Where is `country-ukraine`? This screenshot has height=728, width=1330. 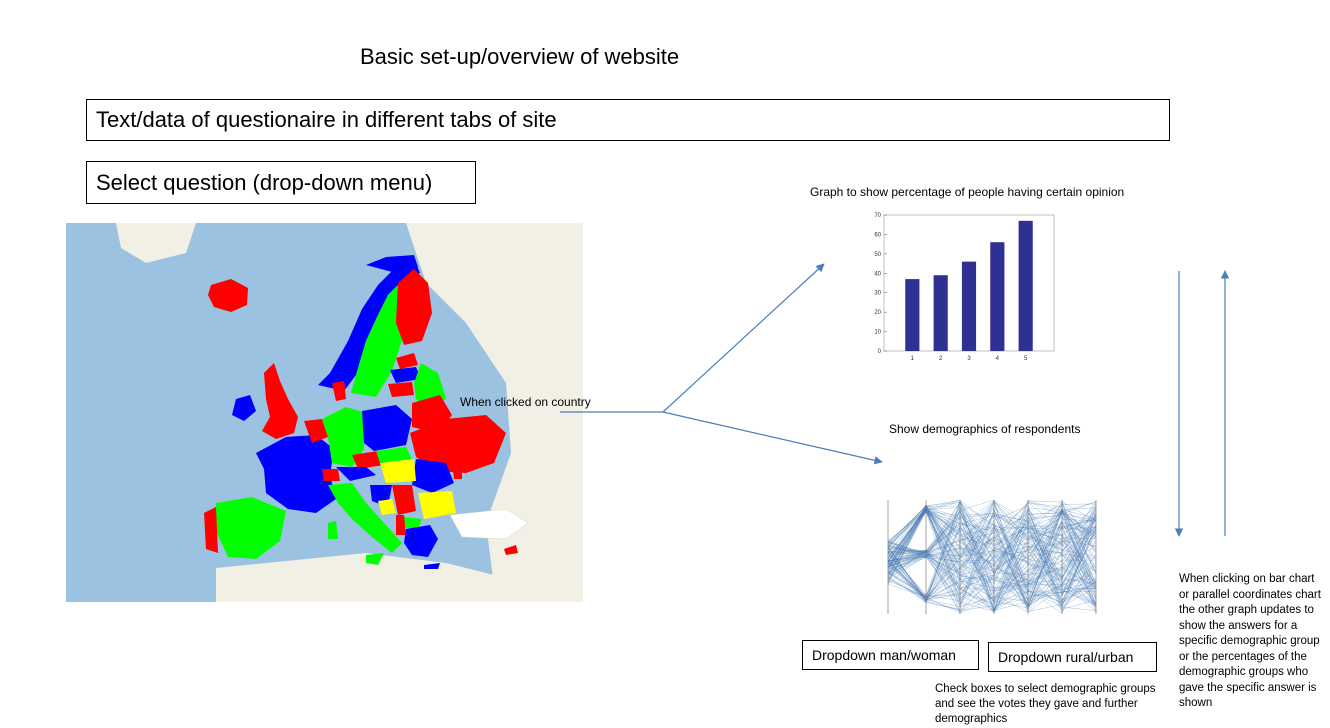 country-ukraine is located at coordinates (458, 444).